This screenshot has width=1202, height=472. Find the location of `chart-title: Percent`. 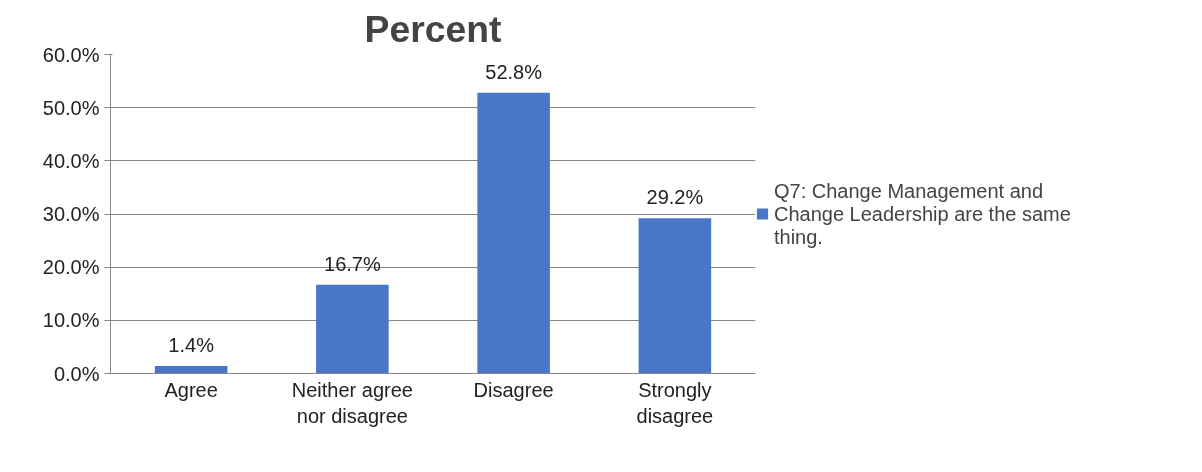

chart-title: Percent is located at coordinates (433, 28).